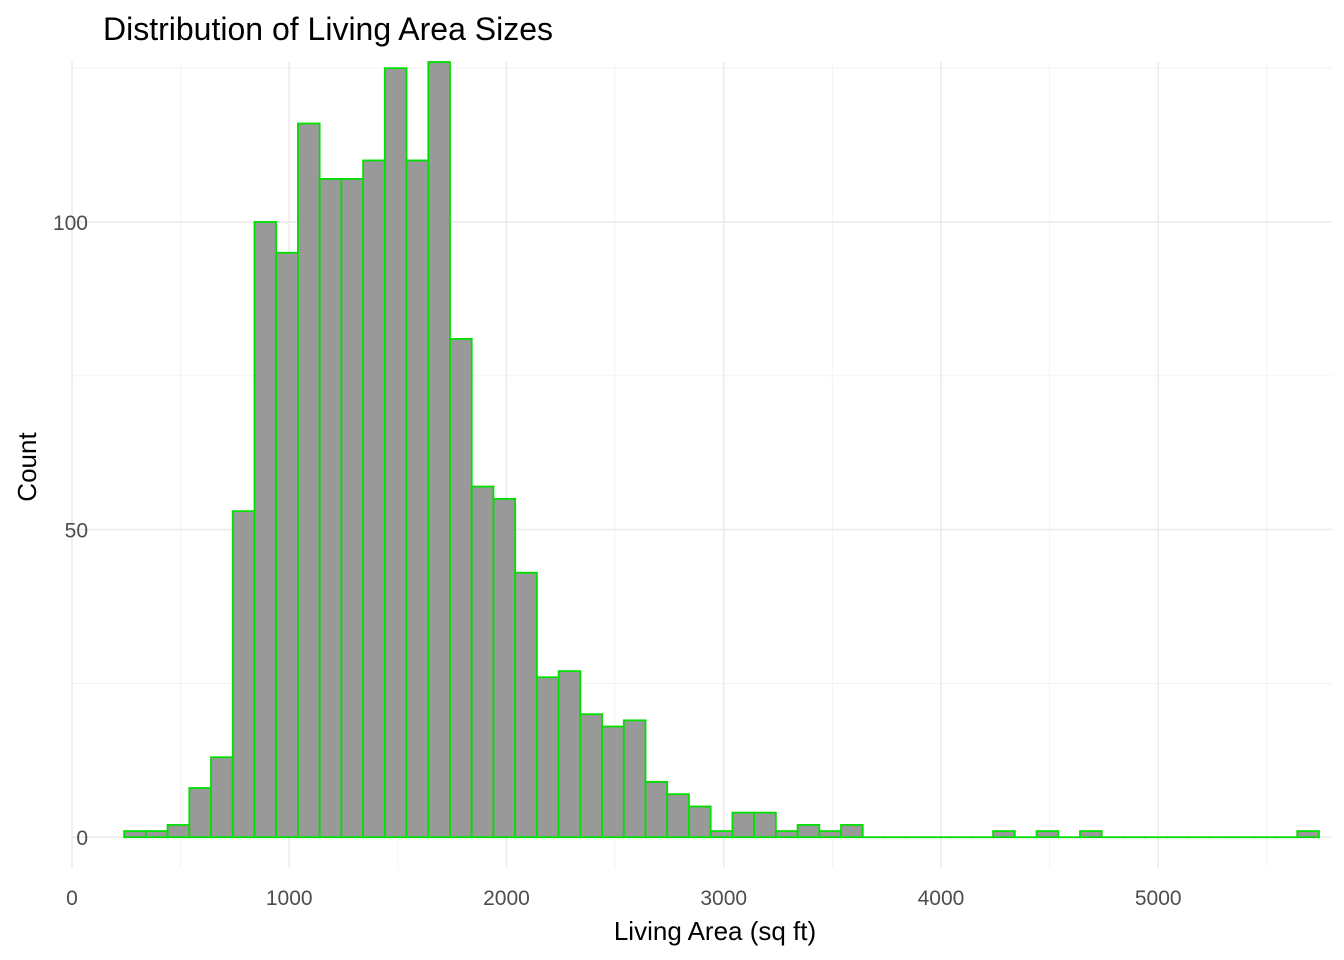  I want to click on y-axis-ticks: 0 50 100, so click(70, 531).